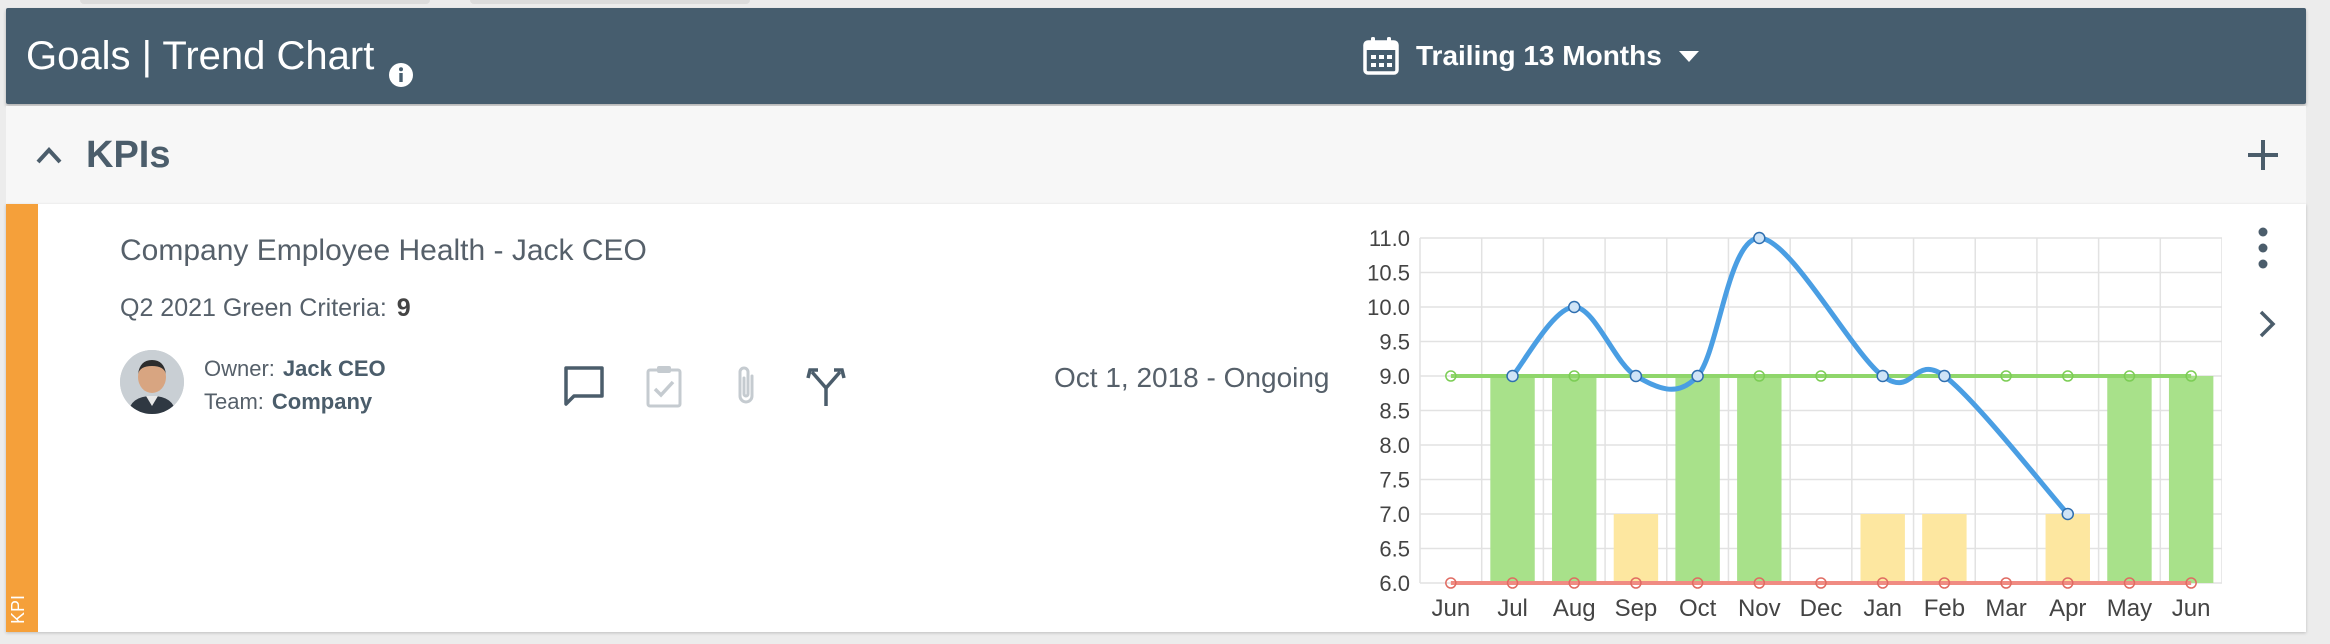 The image size is (2330, 644). I want to click on paperclip-icon, so click(746, 386).